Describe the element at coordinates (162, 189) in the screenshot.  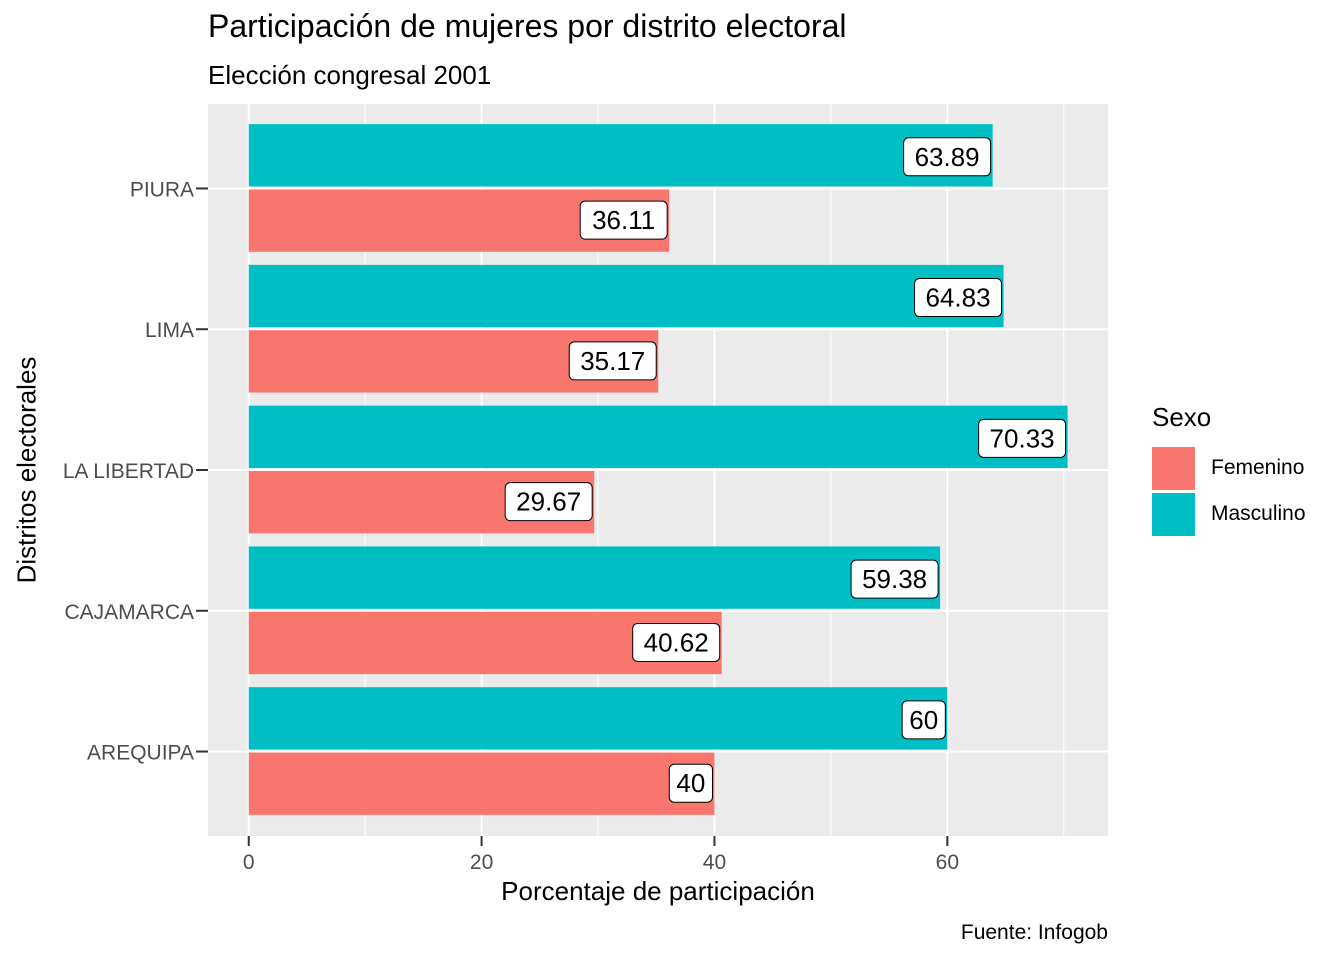
I see `y-tick-label: PIURA` at that location.